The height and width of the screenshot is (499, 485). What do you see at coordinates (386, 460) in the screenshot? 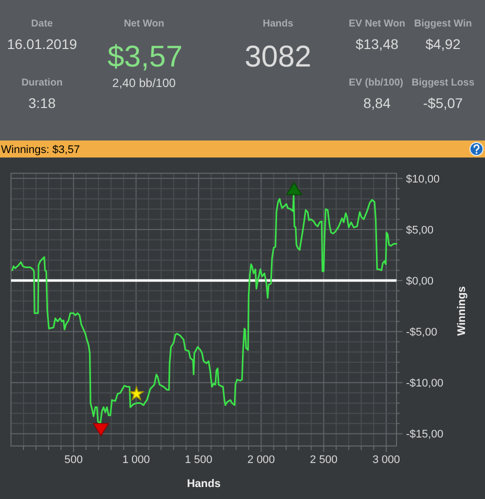
I see `x-tick-label: 3 000` at bounding box center [386, 460].